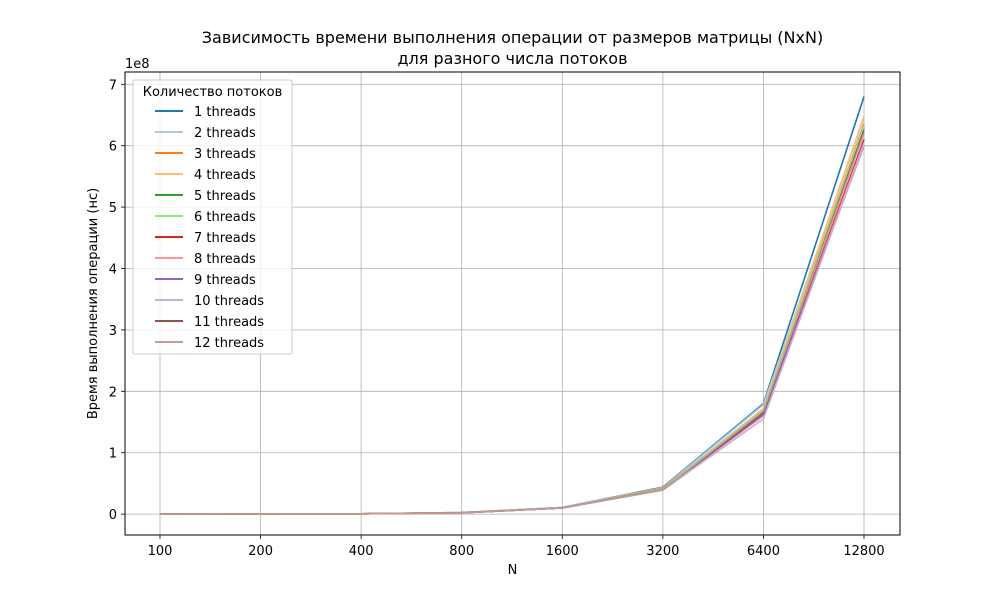  Describe the element at coordinates (113, 392) in the screenshot. I see `y-tick-label: 2` at that location.